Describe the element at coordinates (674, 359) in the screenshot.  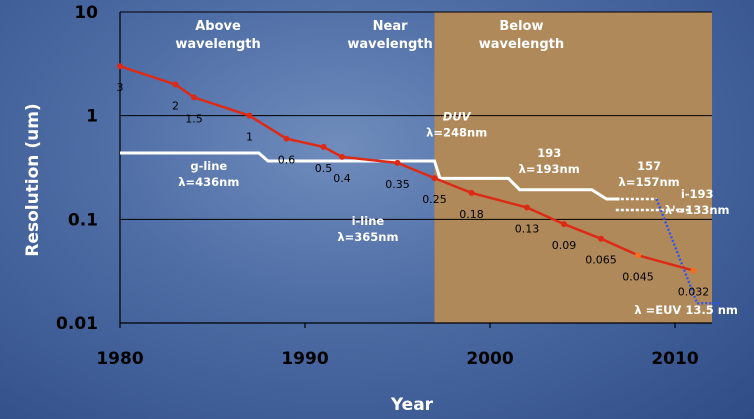
I see `x-tick-label-3: 2010` at that location.